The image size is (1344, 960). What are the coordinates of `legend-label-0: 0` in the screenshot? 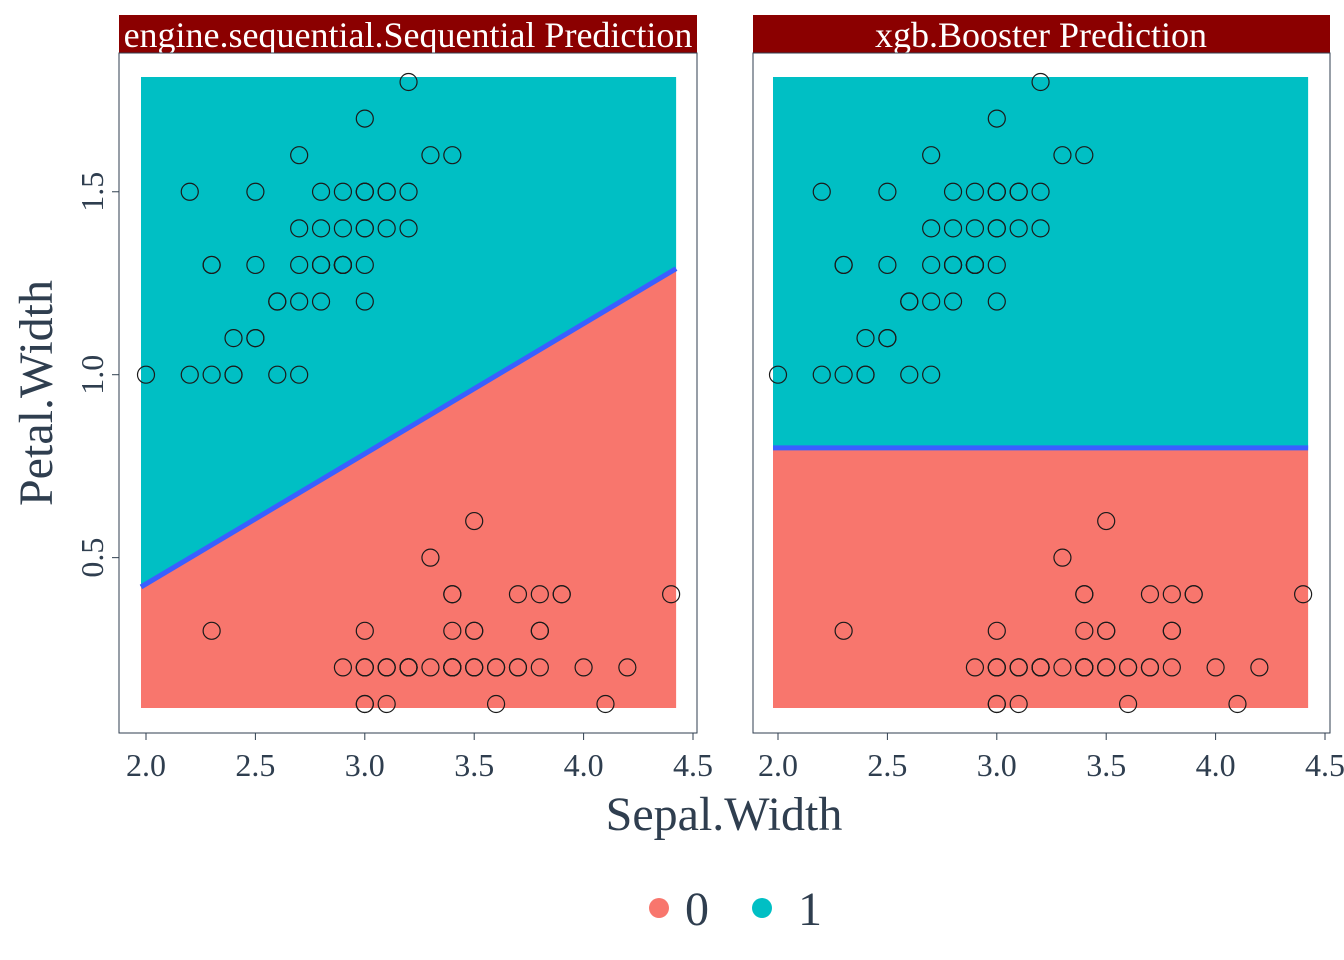 It's located at (697, 909).